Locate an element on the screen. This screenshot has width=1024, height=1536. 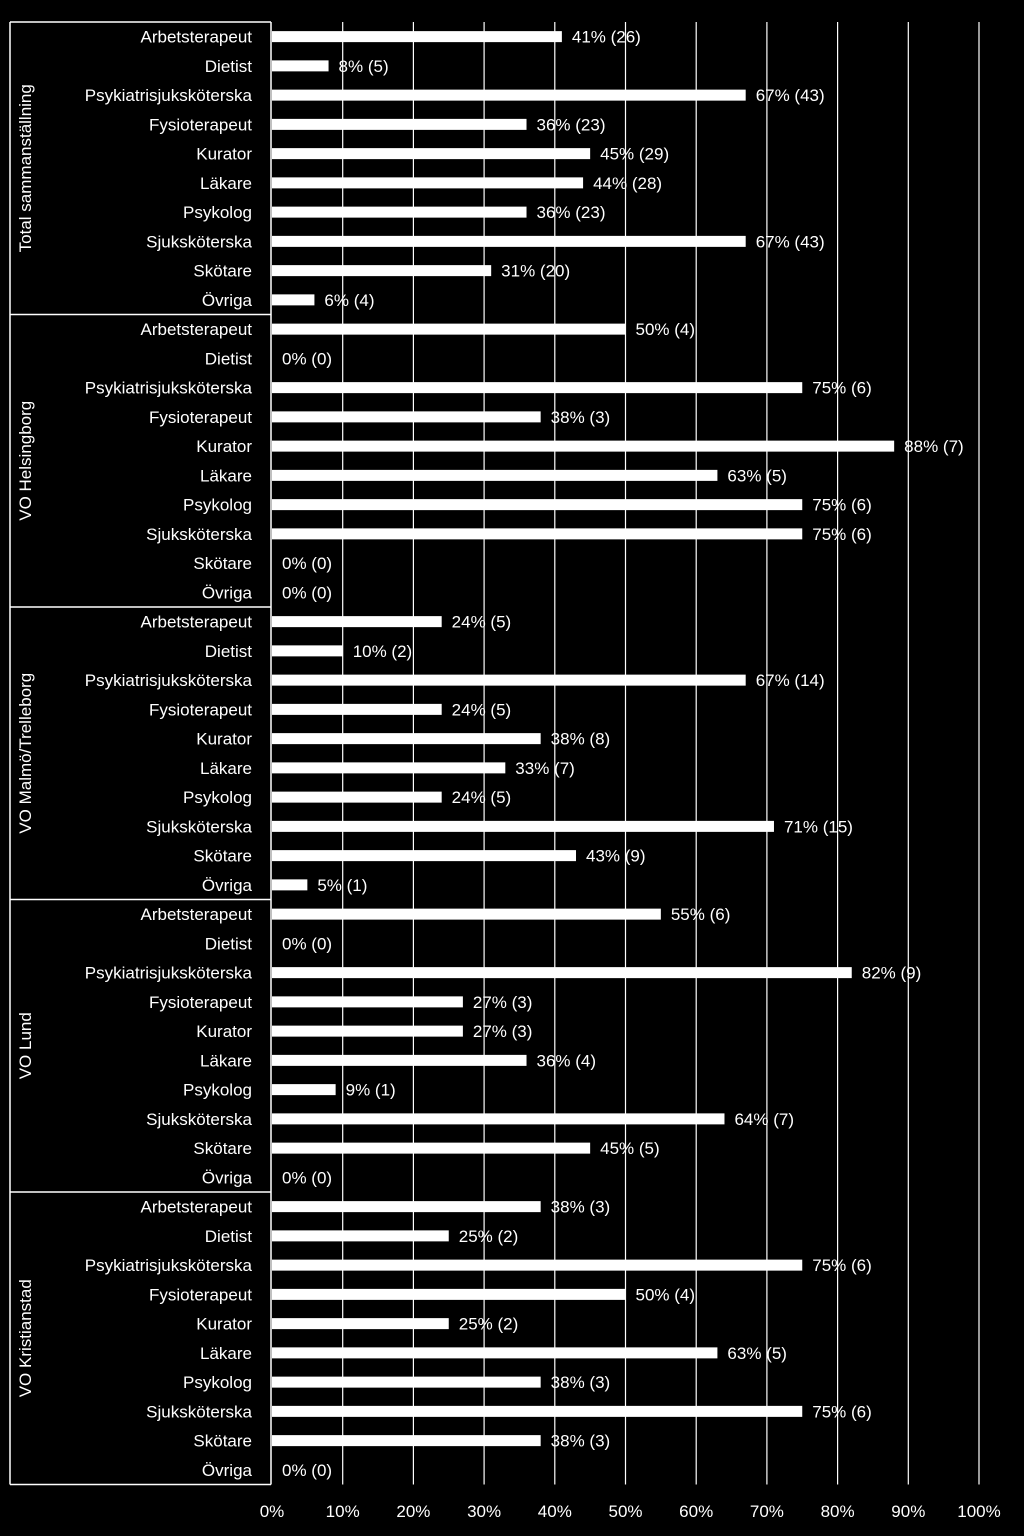
value-label: 31% (20) is located at coordinates (535, 271).